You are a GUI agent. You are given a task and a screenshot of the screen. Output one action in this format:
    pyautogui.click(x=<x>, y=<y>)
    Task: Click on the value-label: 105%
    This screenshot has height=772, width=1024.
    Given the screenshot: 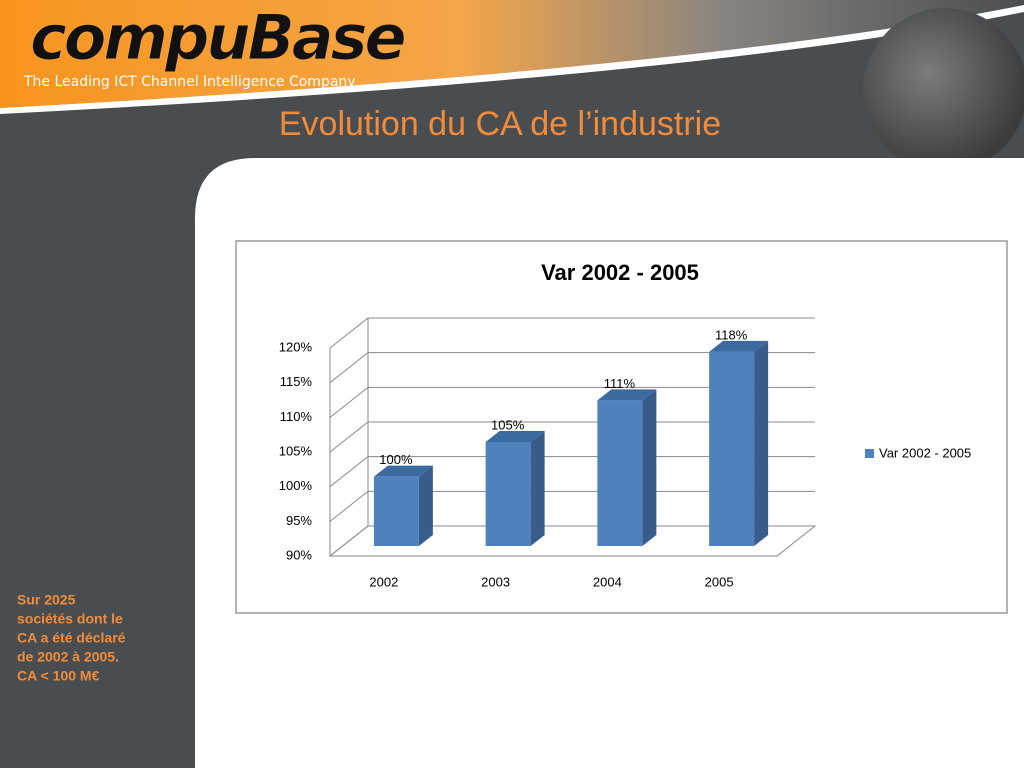 What is the action you would take?
    pyautogui.click(x=508, y=424)
    